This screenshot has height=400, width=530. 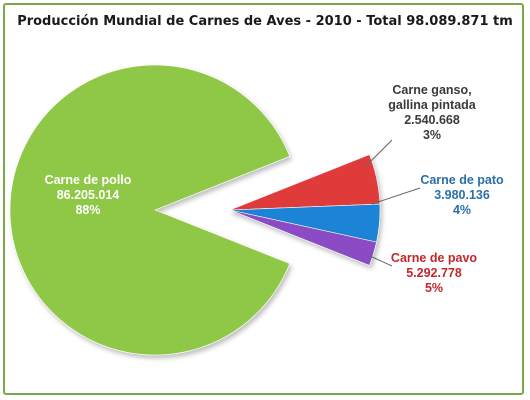 I want to click on label-pato: Carne de pato 3.980.136 4%, so click(x=462, y=195).